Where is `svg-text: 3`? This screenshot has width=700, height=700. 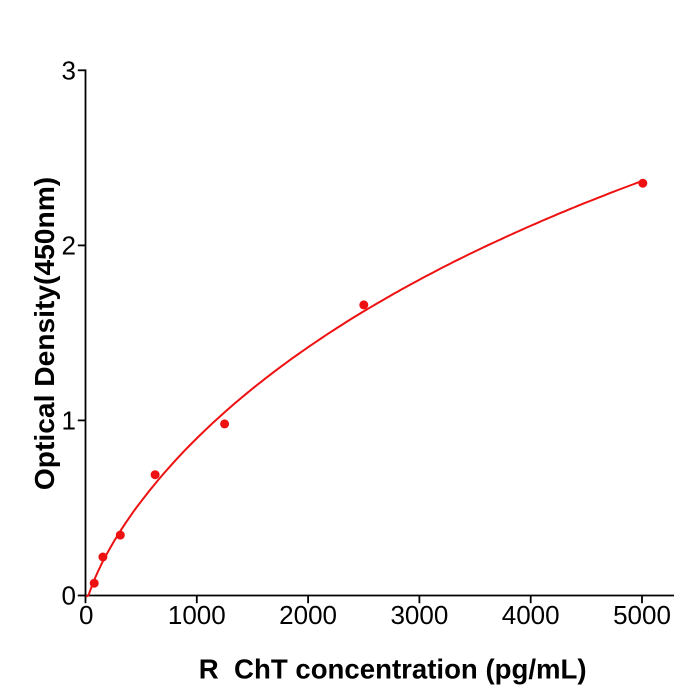
svg-text: 3 is located at coordinates (69, 70).